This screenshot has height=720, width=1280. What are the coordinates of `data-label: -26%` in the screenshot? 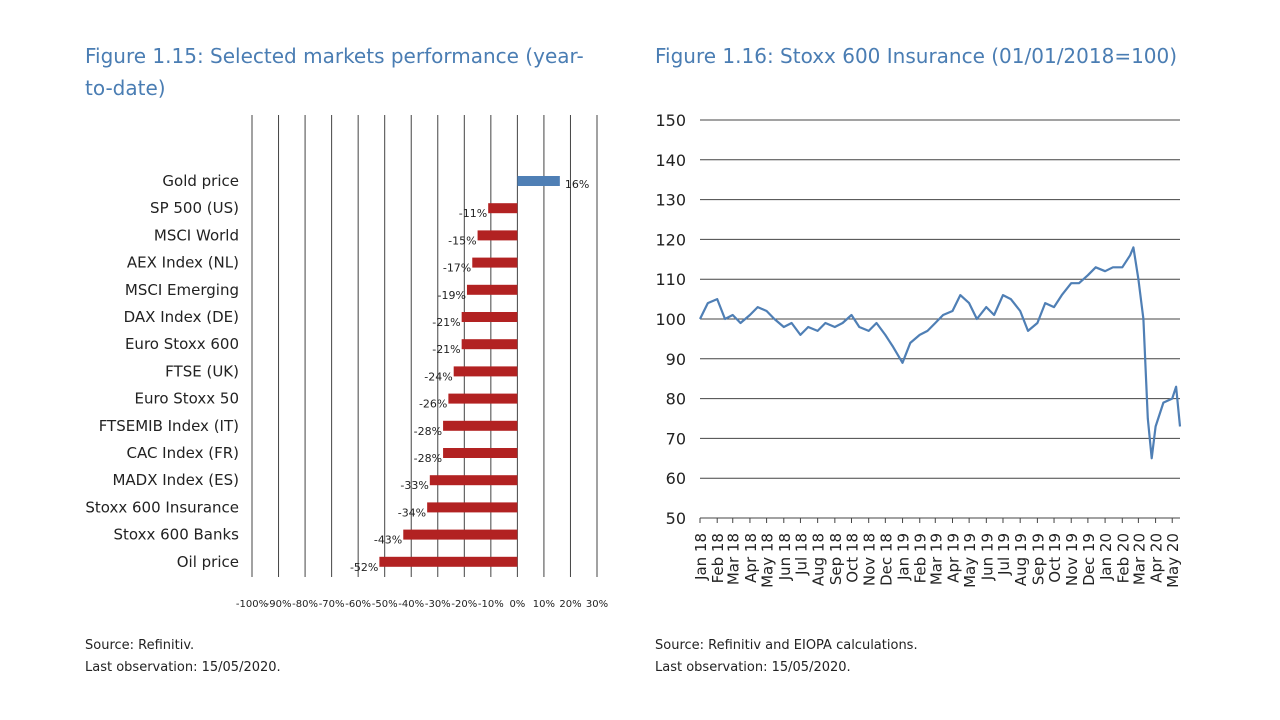 It's located at (433, 404).